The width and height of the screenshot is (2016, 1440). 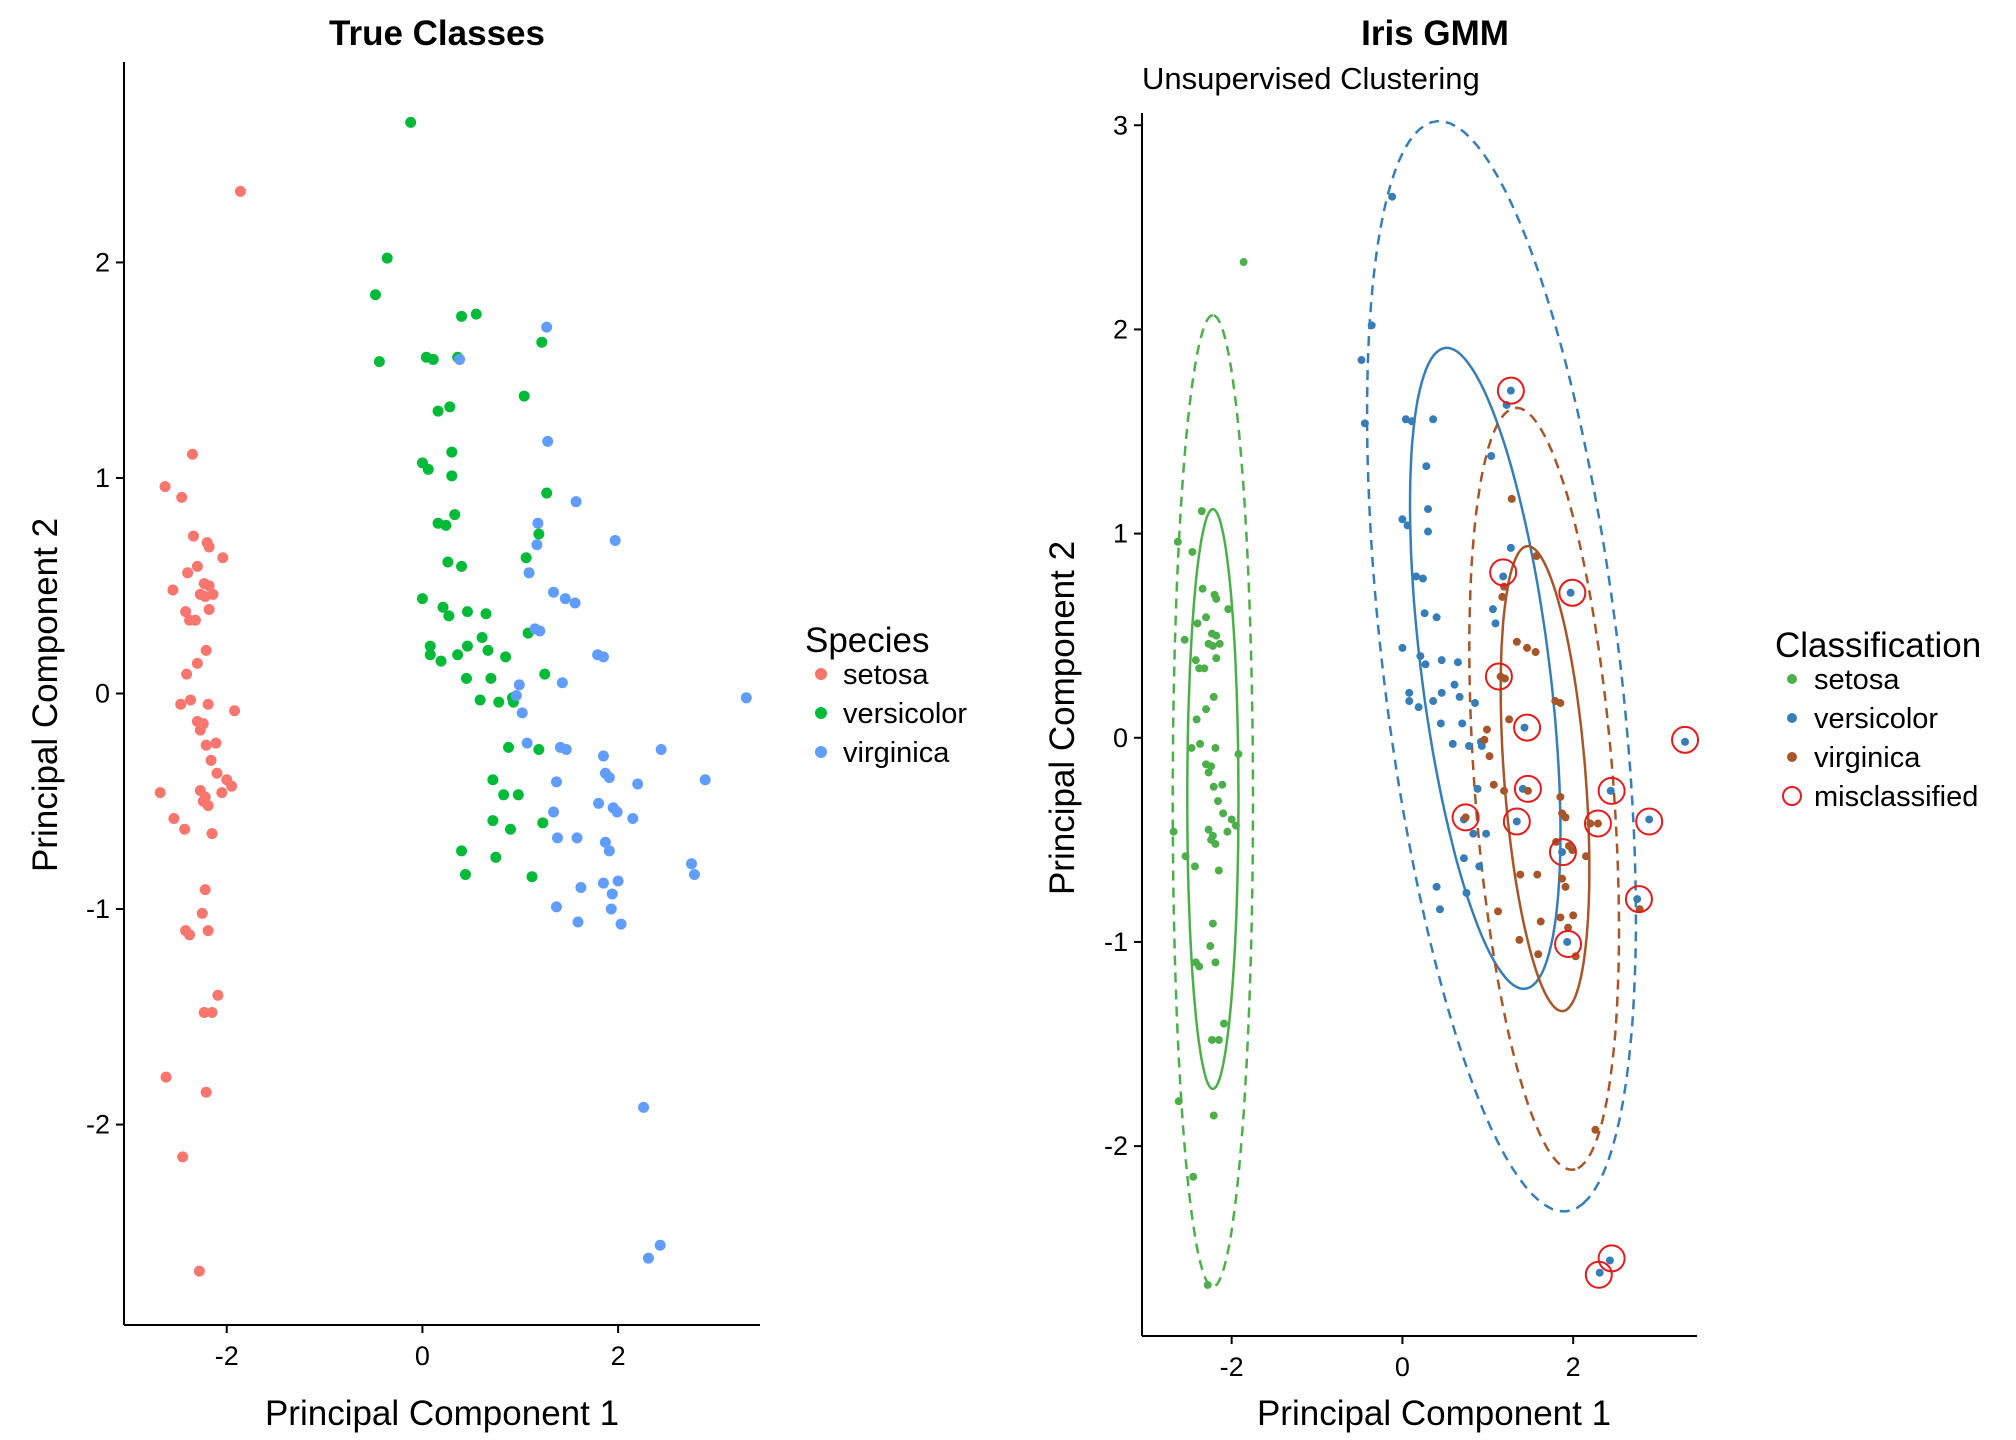 I want to click on y-tick-label: 0, so click(x=1120, y=738).